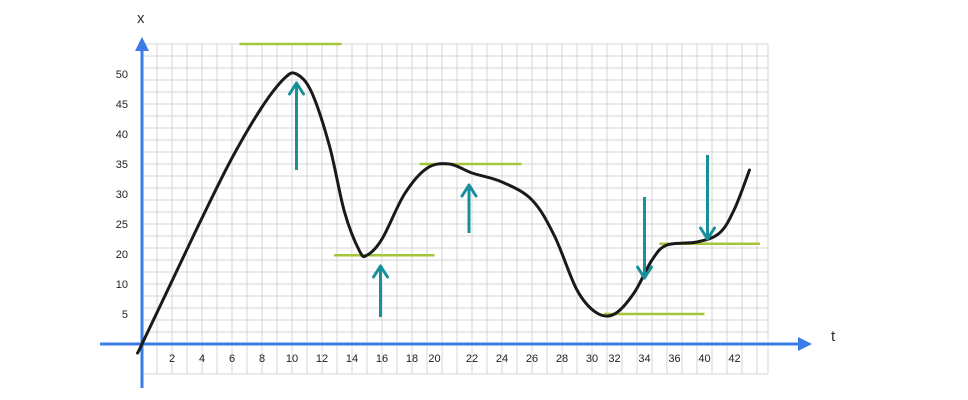 This screenshot has width=968, height=400. What do you see at coordinates (455, 359) in the screenshot?
I see `x-tick-labels: 2 4 6 8 10 12 14 16 18 20 22 24 26 28 30 32 34 36 40 42` at bounding box center [455, 359].